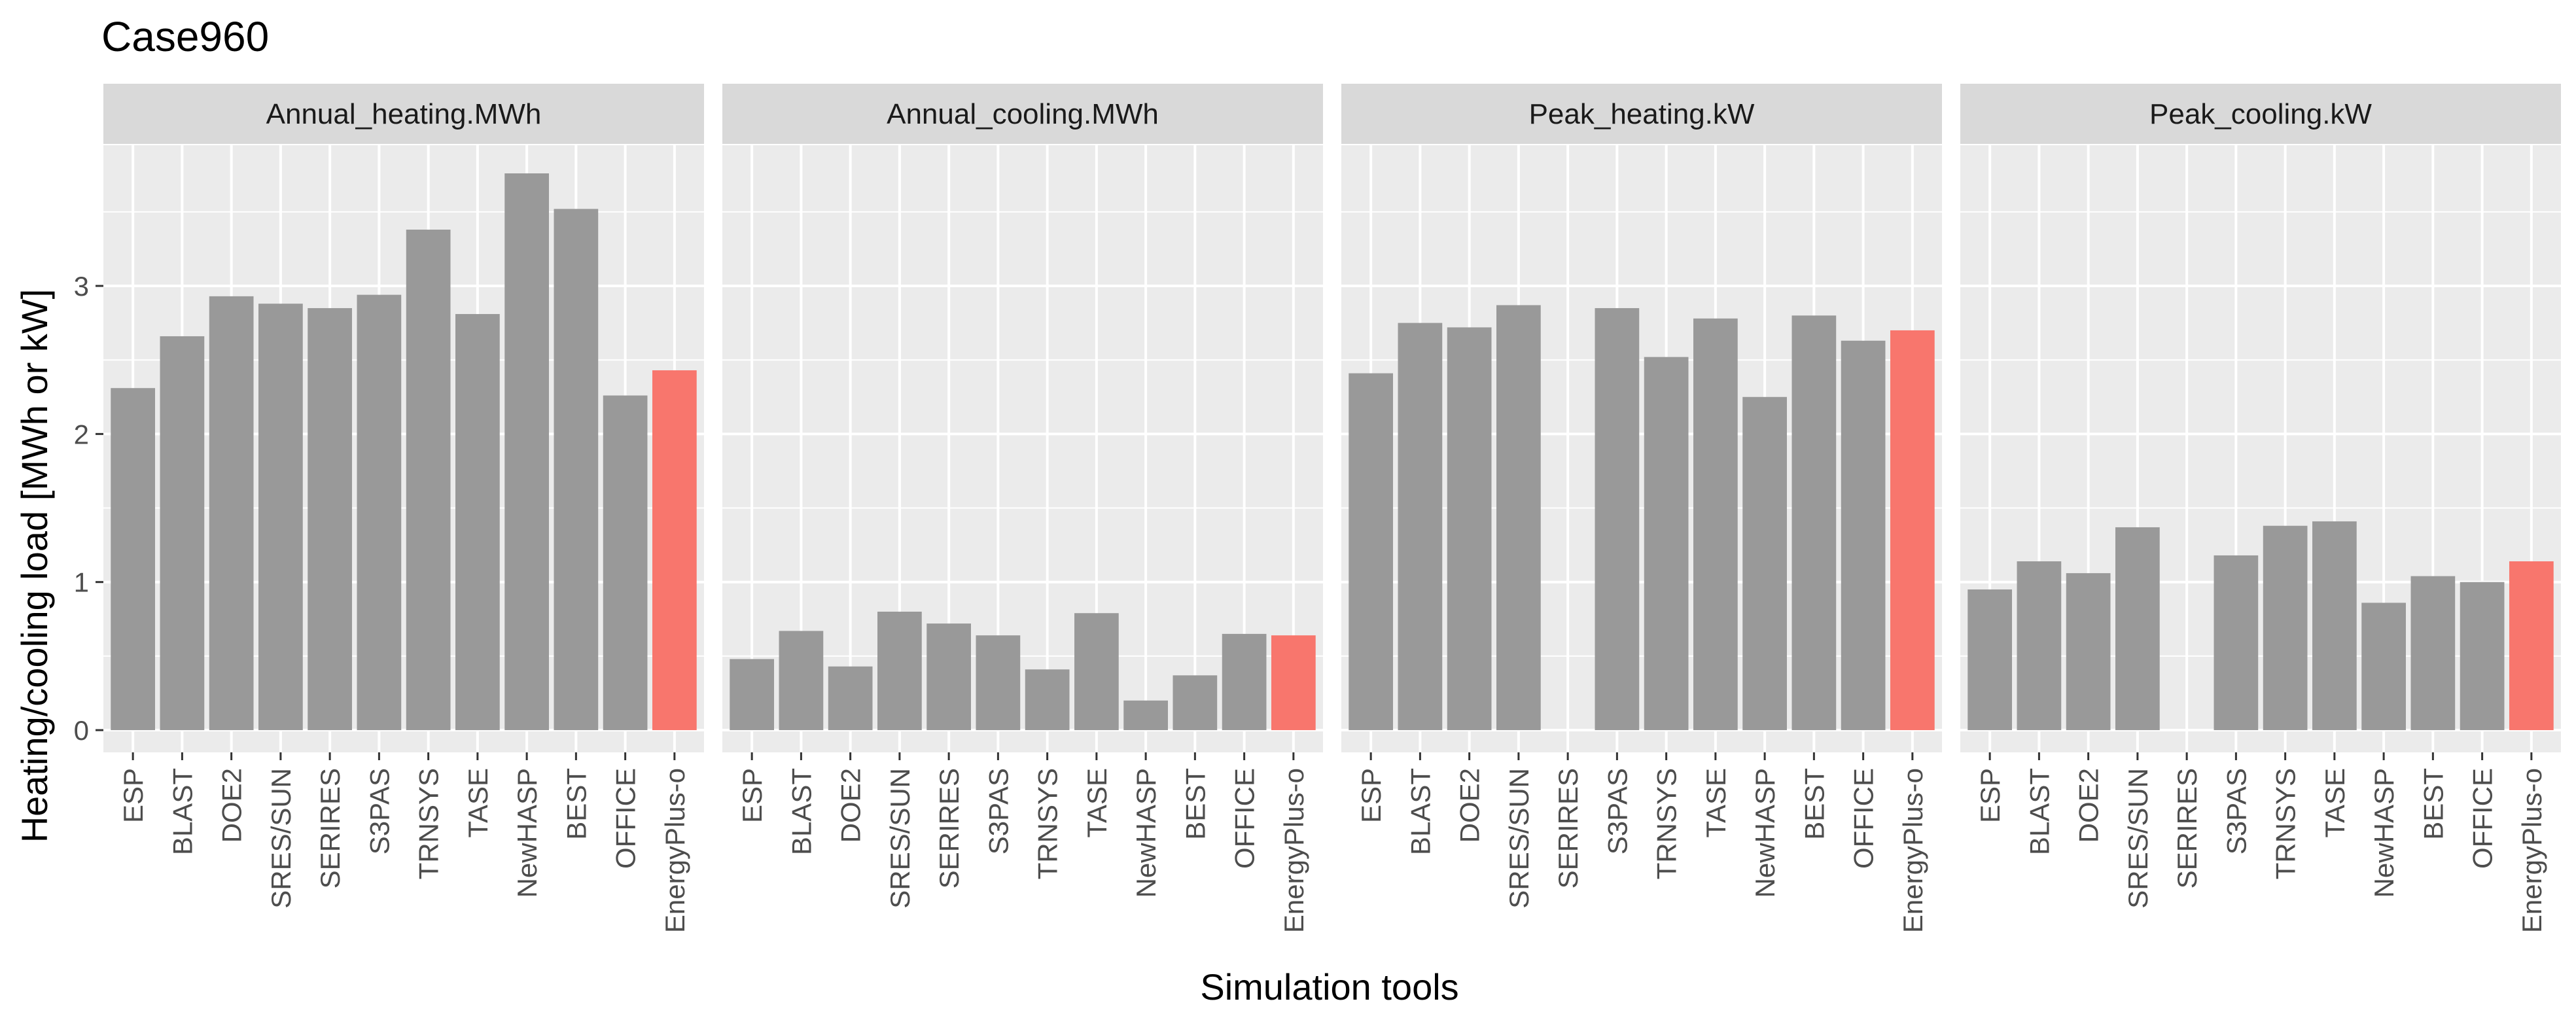 Image resolution: width=2576 pixels, height=1033 pixels. What do you see at coordinates (81, 286) in the screenshot?
I see `y-tick-label: 3` at bounding box center [81, 286].